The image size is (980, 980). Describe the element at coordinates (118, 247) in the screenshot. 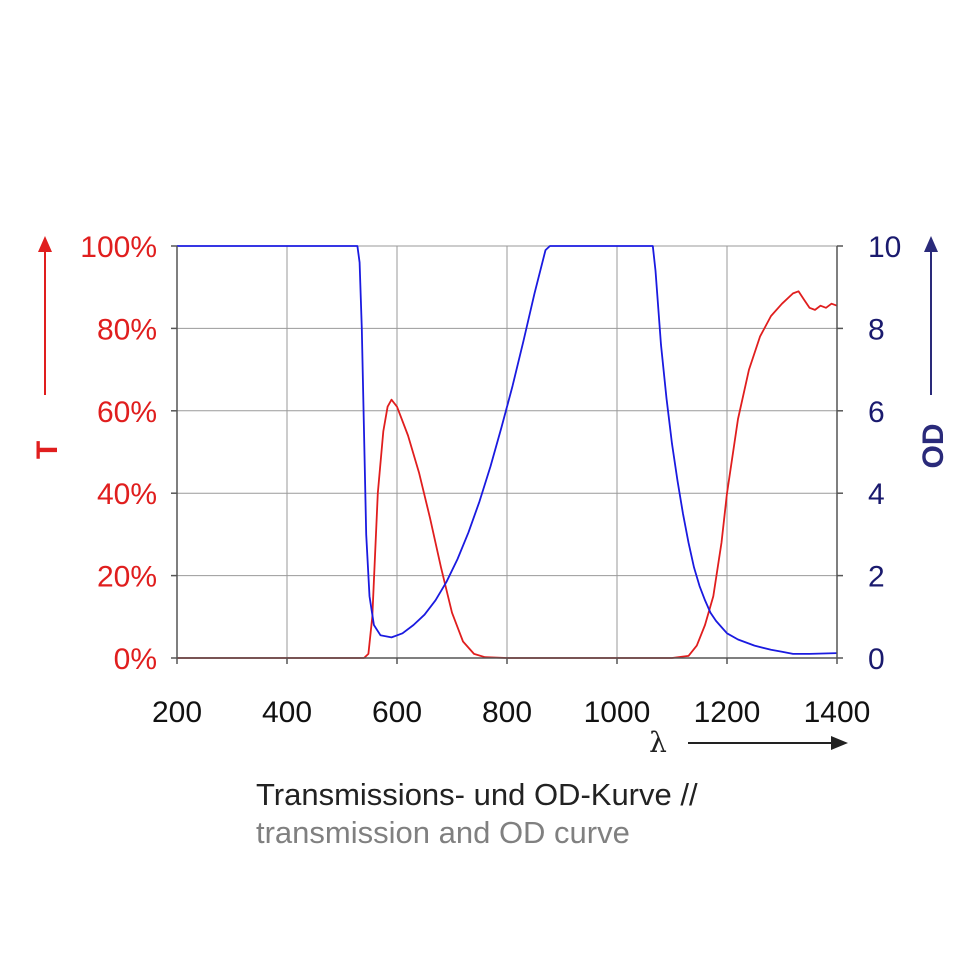

I see `tick-label-left: 100%` at that location.